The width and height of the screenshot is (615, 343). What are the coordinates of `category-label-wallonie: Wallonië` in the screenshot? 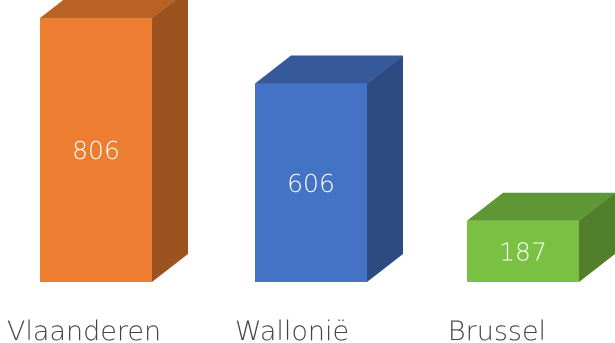 It's located at (292, 329).